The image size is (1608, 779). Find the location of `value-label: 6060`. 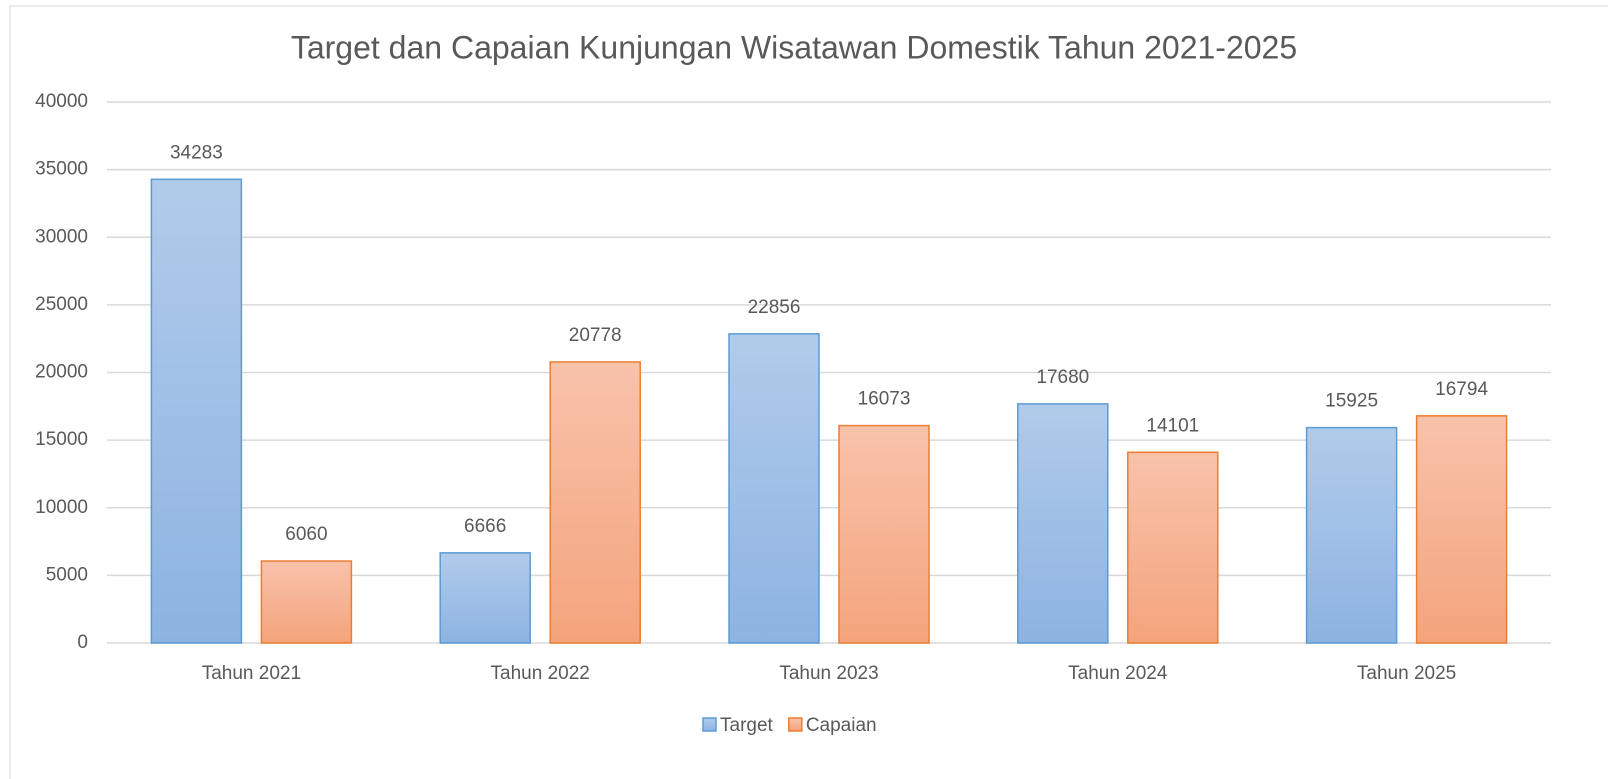

value-label: 6060 is located at coordinates (306, 534).